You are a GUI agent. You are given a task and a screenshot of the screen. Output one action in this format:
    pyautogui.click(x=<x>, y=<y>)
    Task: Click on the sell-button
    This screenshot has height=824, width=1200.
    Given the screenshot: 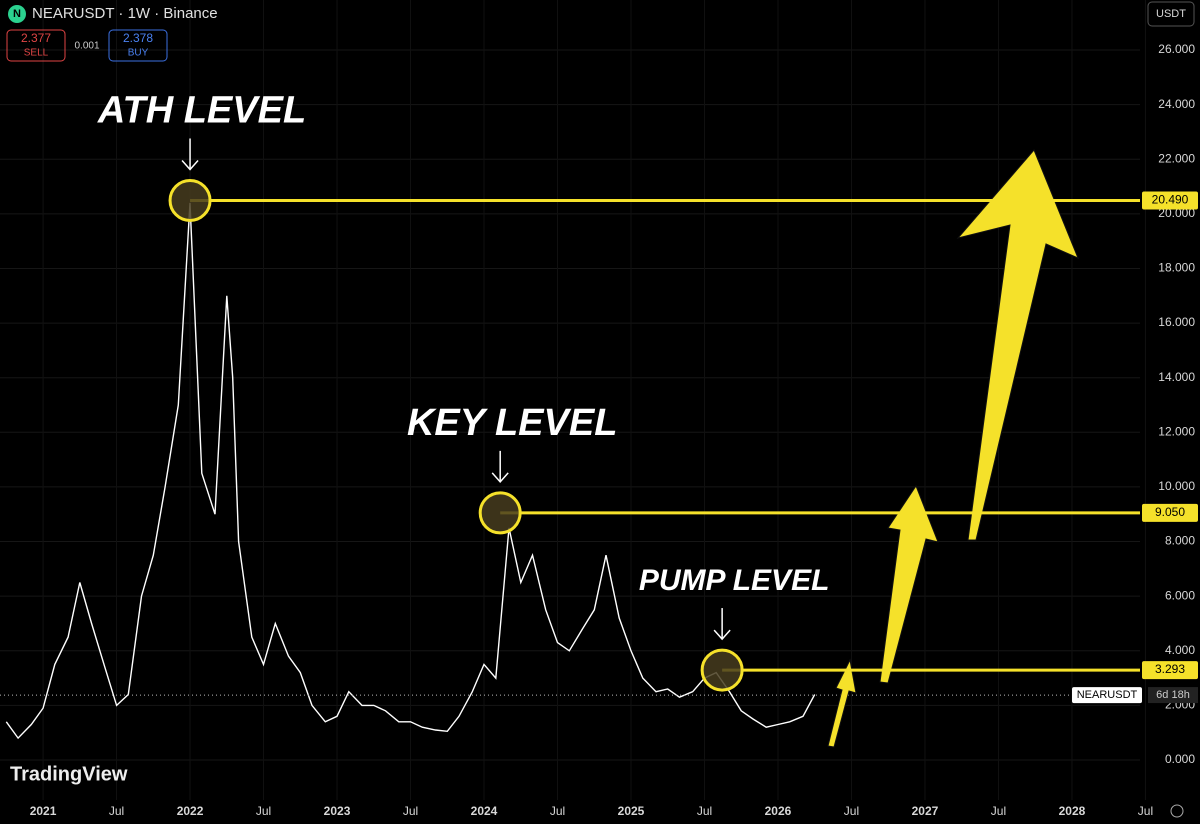 What is the action you would take?
    pyautogui.click(x=36, y=45)
    